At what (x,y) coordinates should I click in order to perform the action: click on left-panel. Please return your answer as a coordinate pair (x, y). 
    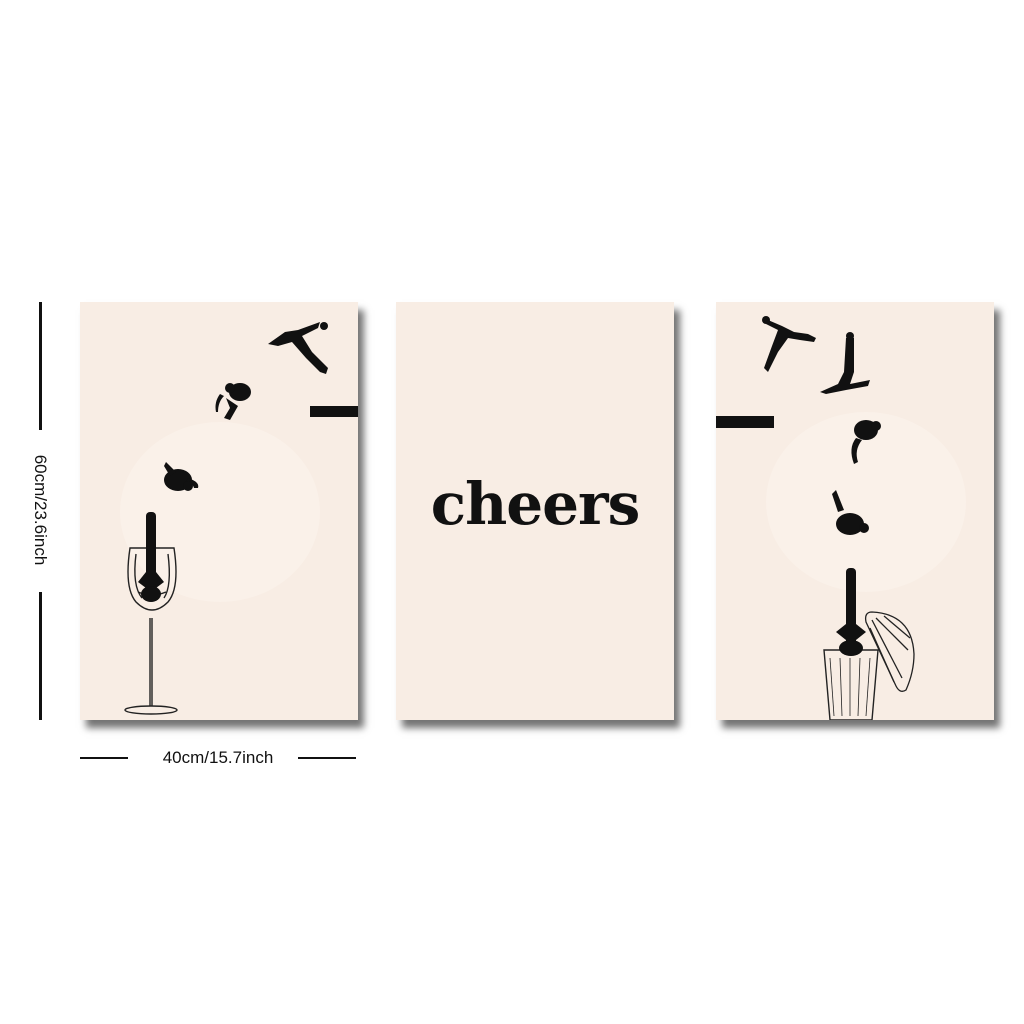
    Looking at the image, I should click on (219, 511).